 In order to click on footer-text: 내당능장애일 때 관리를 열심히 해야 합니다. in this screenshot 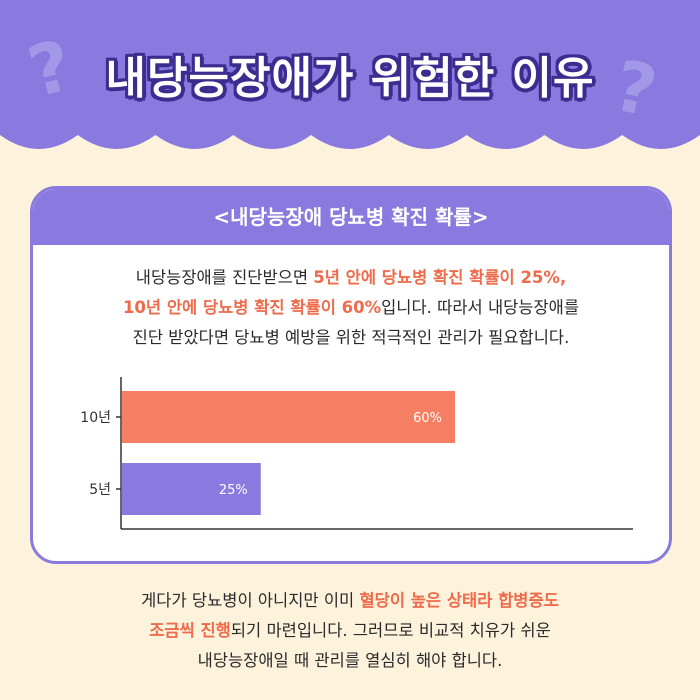, I will do `click(350, 660)`.